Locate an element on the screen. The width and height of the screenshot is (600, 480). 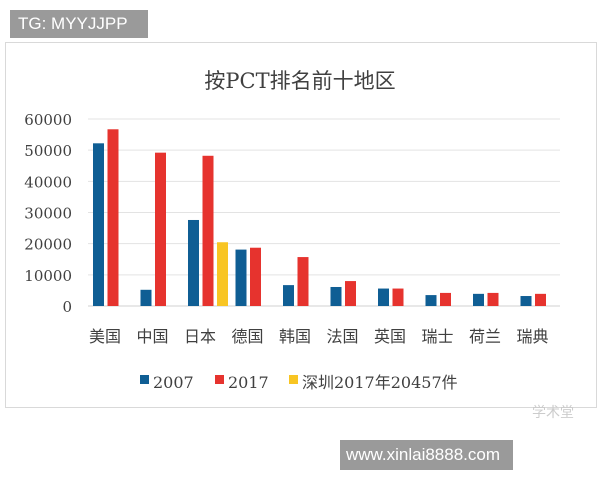
y-tick-label: 40000 is located at coordinates (48, 182).